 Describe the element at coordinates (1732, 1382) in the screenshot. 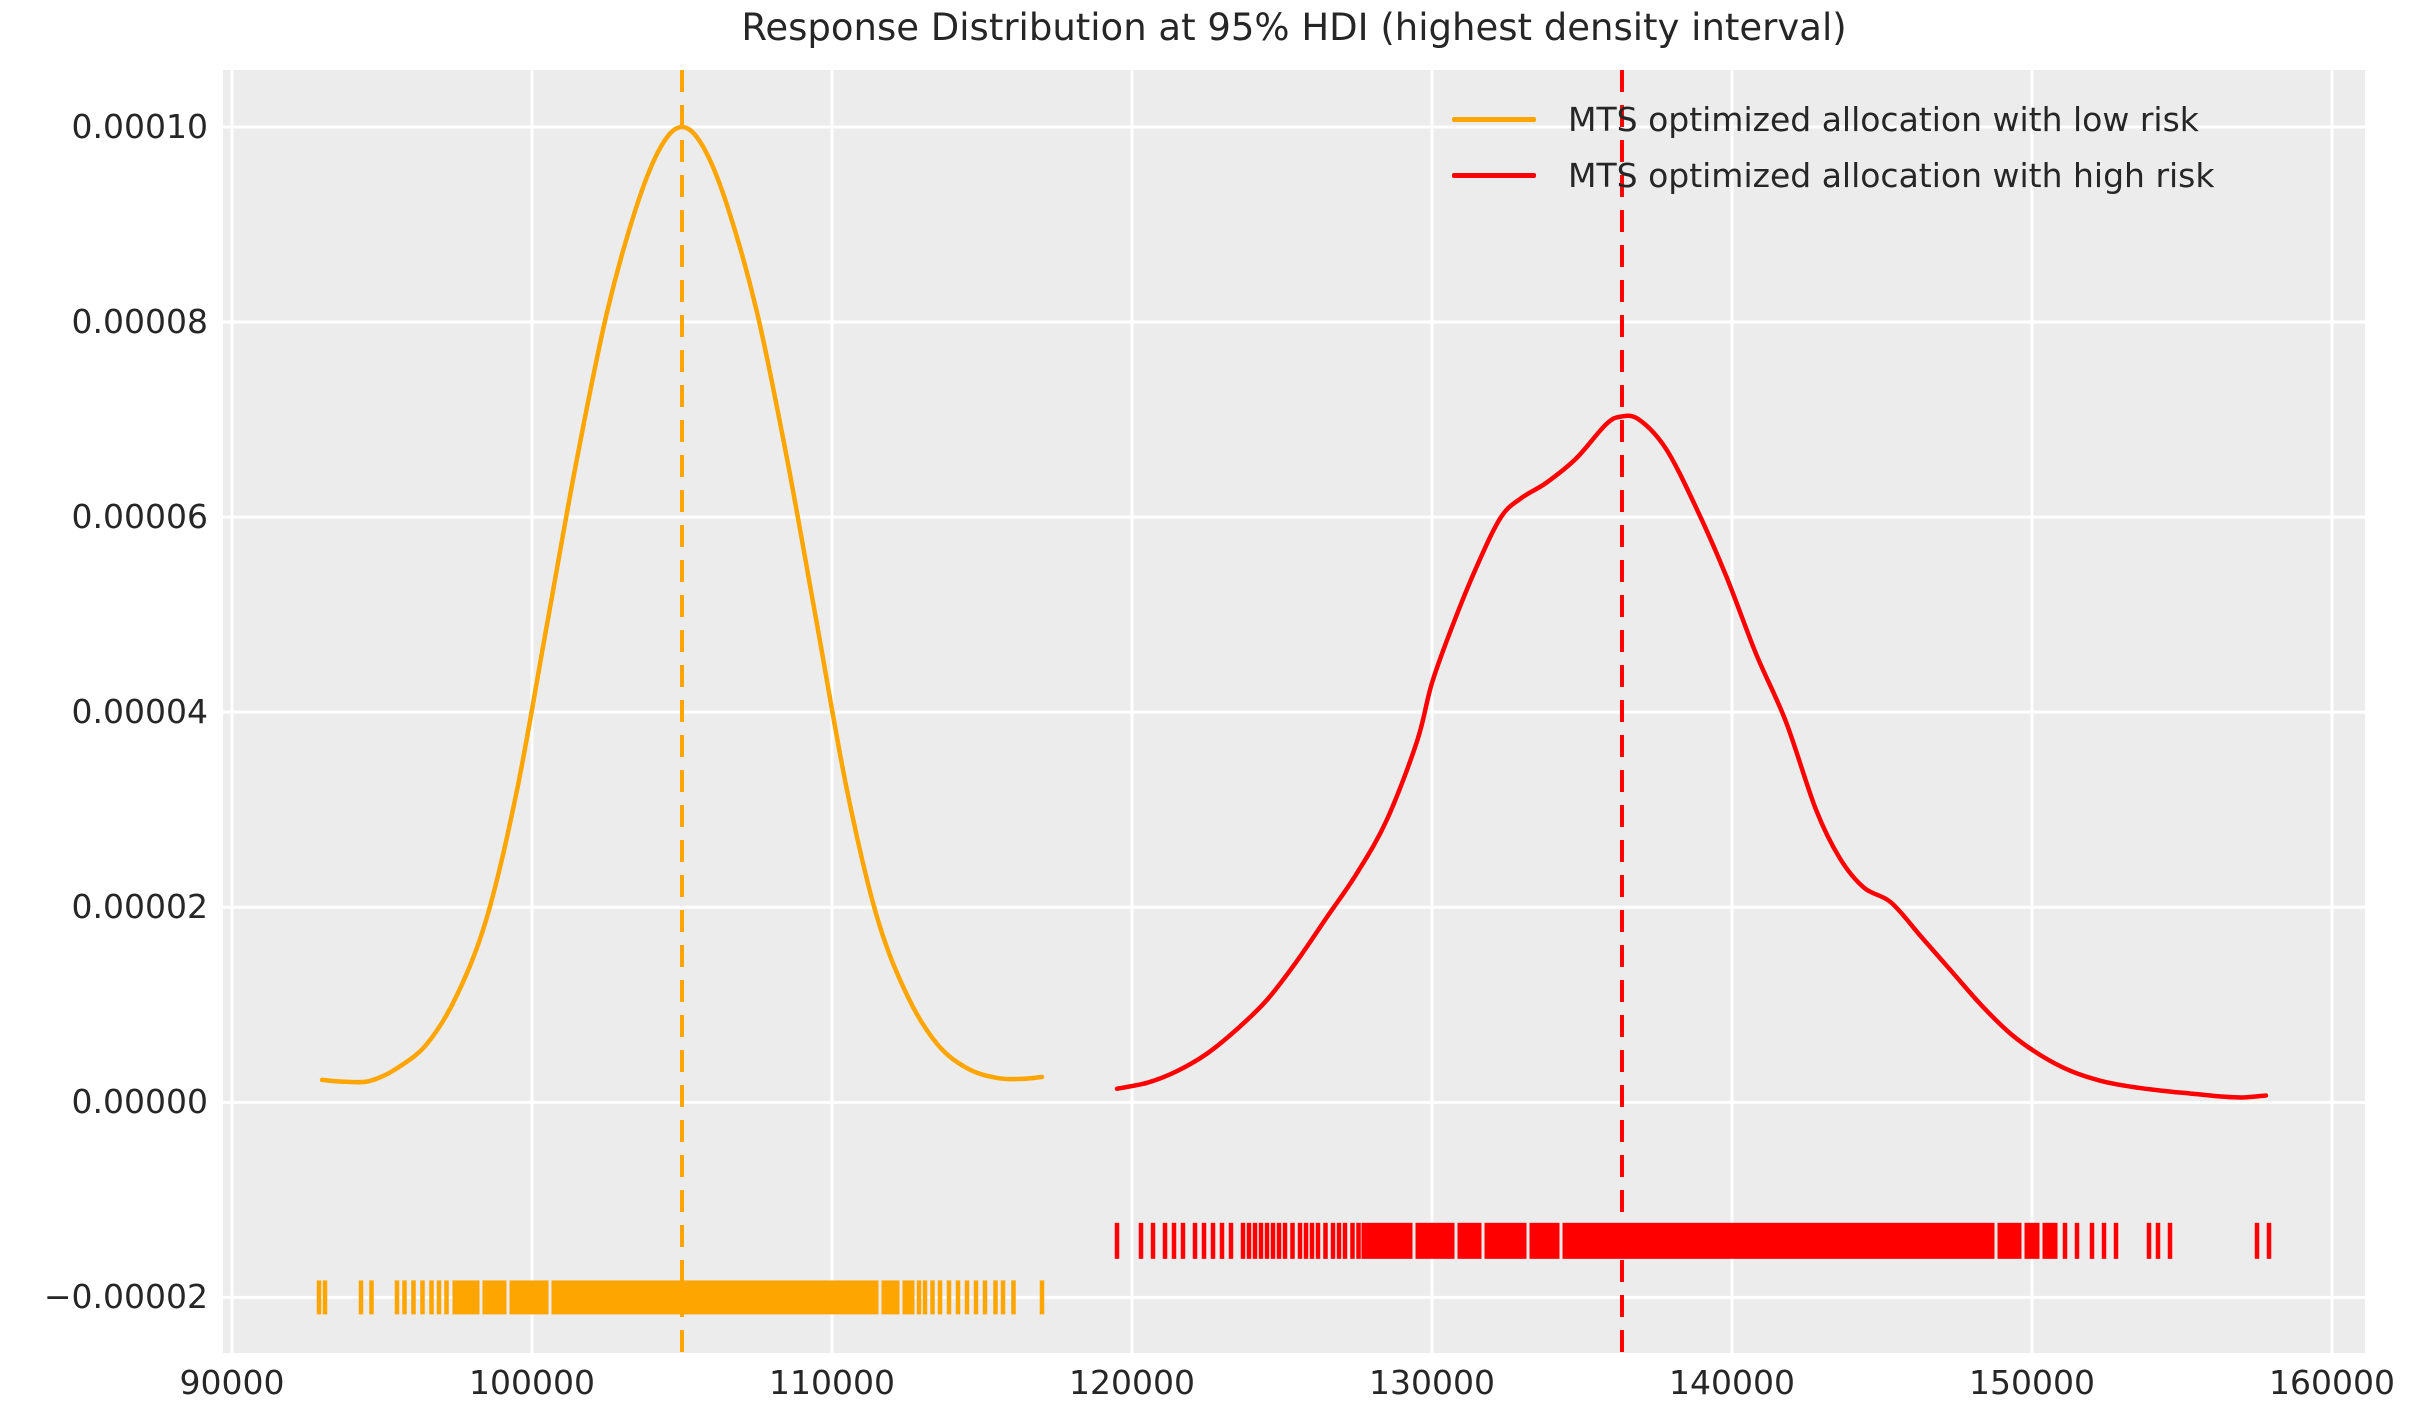

I see `x-tick-label: 140000` at that location.